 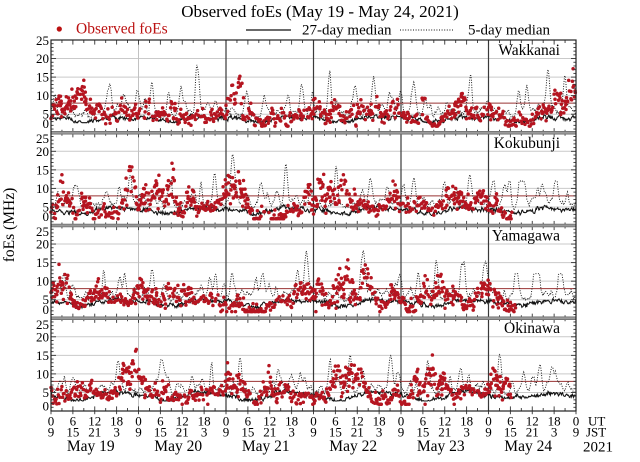 What do you see at coordinates (9, 225) in the screenshot?
I see `svg-text: foEs (MHz)` at bounding box center [9, 225].